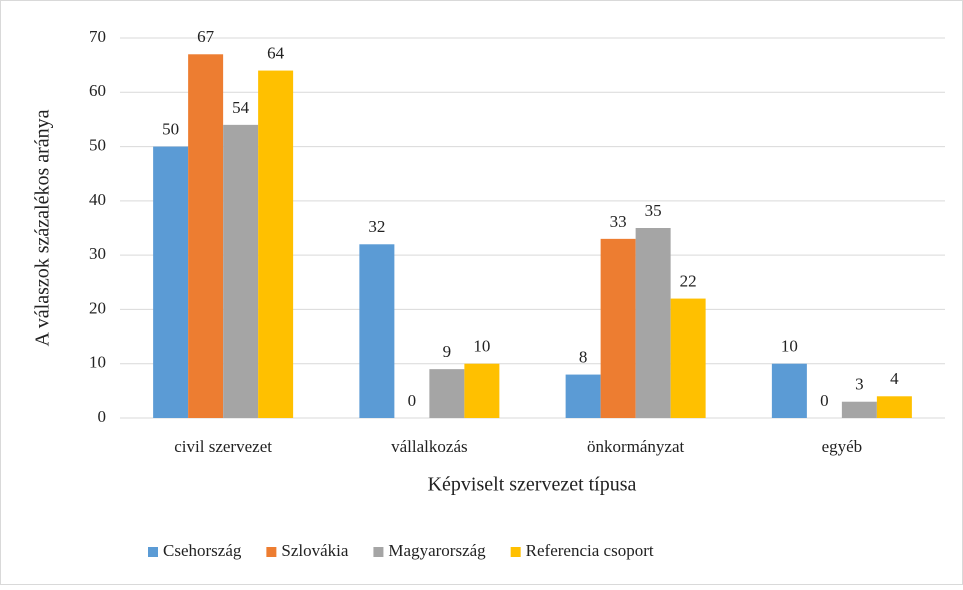 The height and width of the screenshot is (590, 963). I want to click on x-tick-label: civil szervezet, so click(223, 446).